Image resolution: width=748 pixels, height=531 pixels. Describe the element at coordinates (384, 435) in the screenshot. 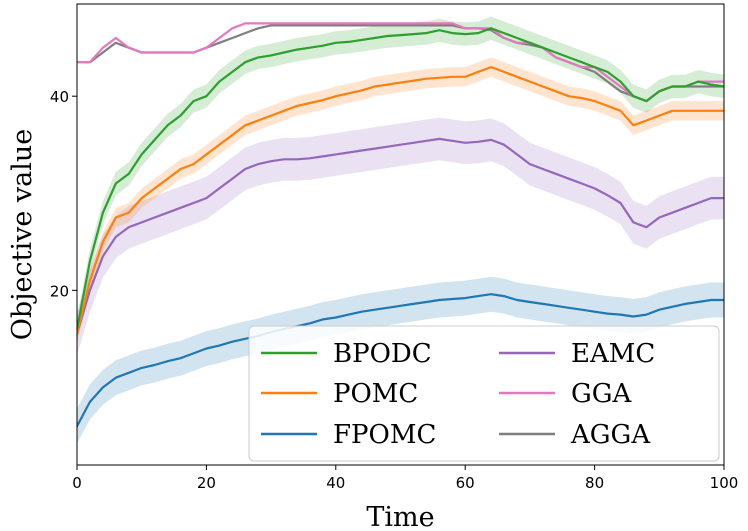

I see `legend-label-fpomc: FPOMC` at that location.